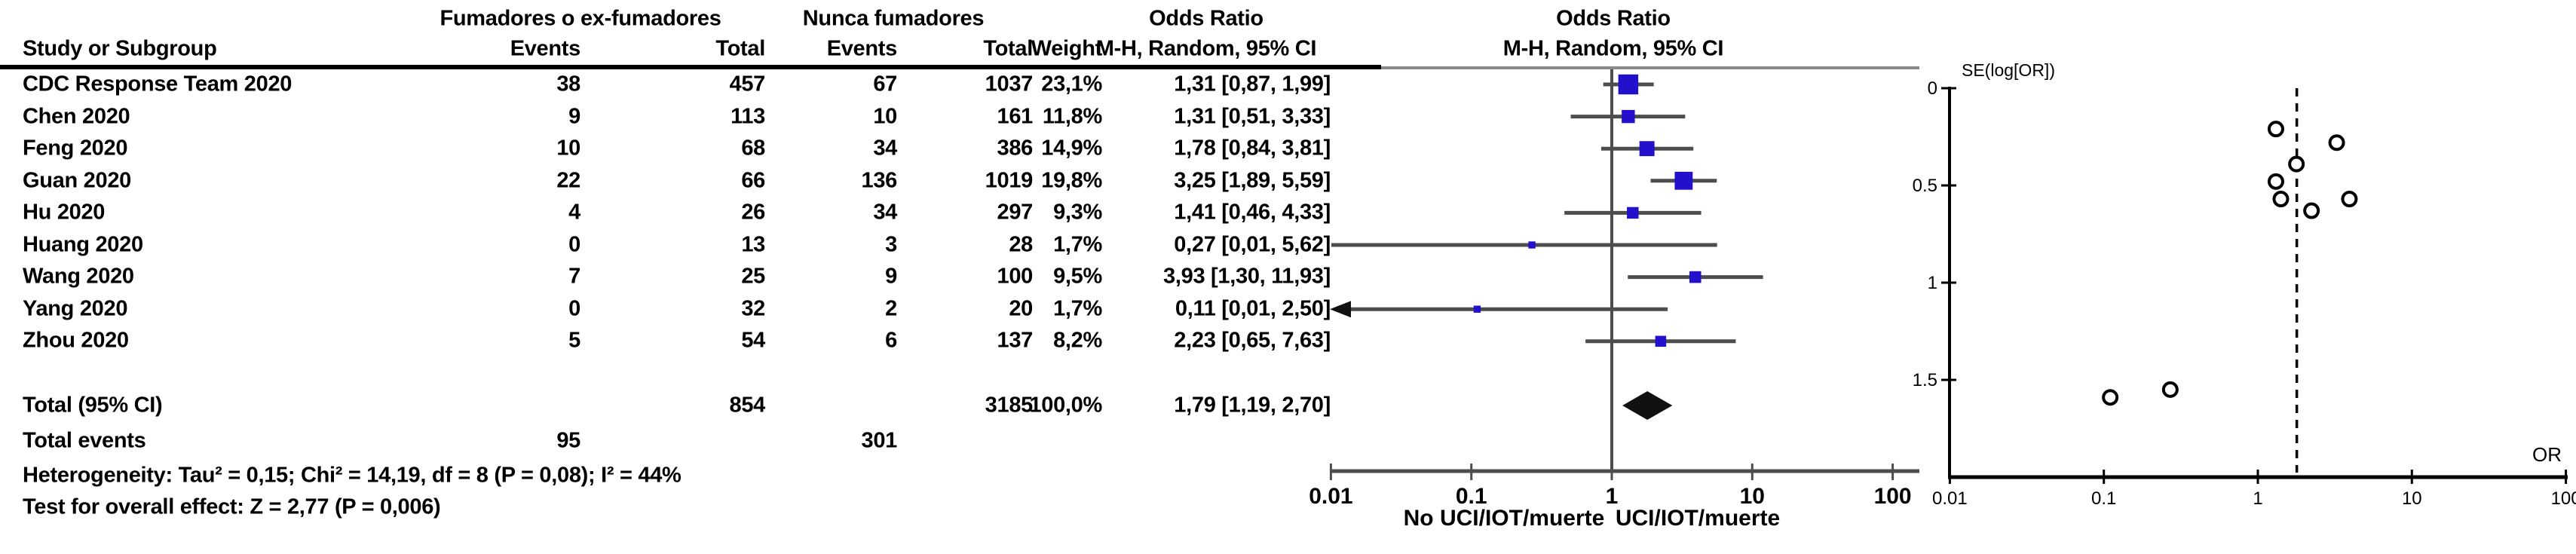 The image size is (2576, 554). What do you see at coordinates (1925, 380) in the screenshot?
I see `funnel-y-tick-label: 1.5` at bounding box center [1925, 380].